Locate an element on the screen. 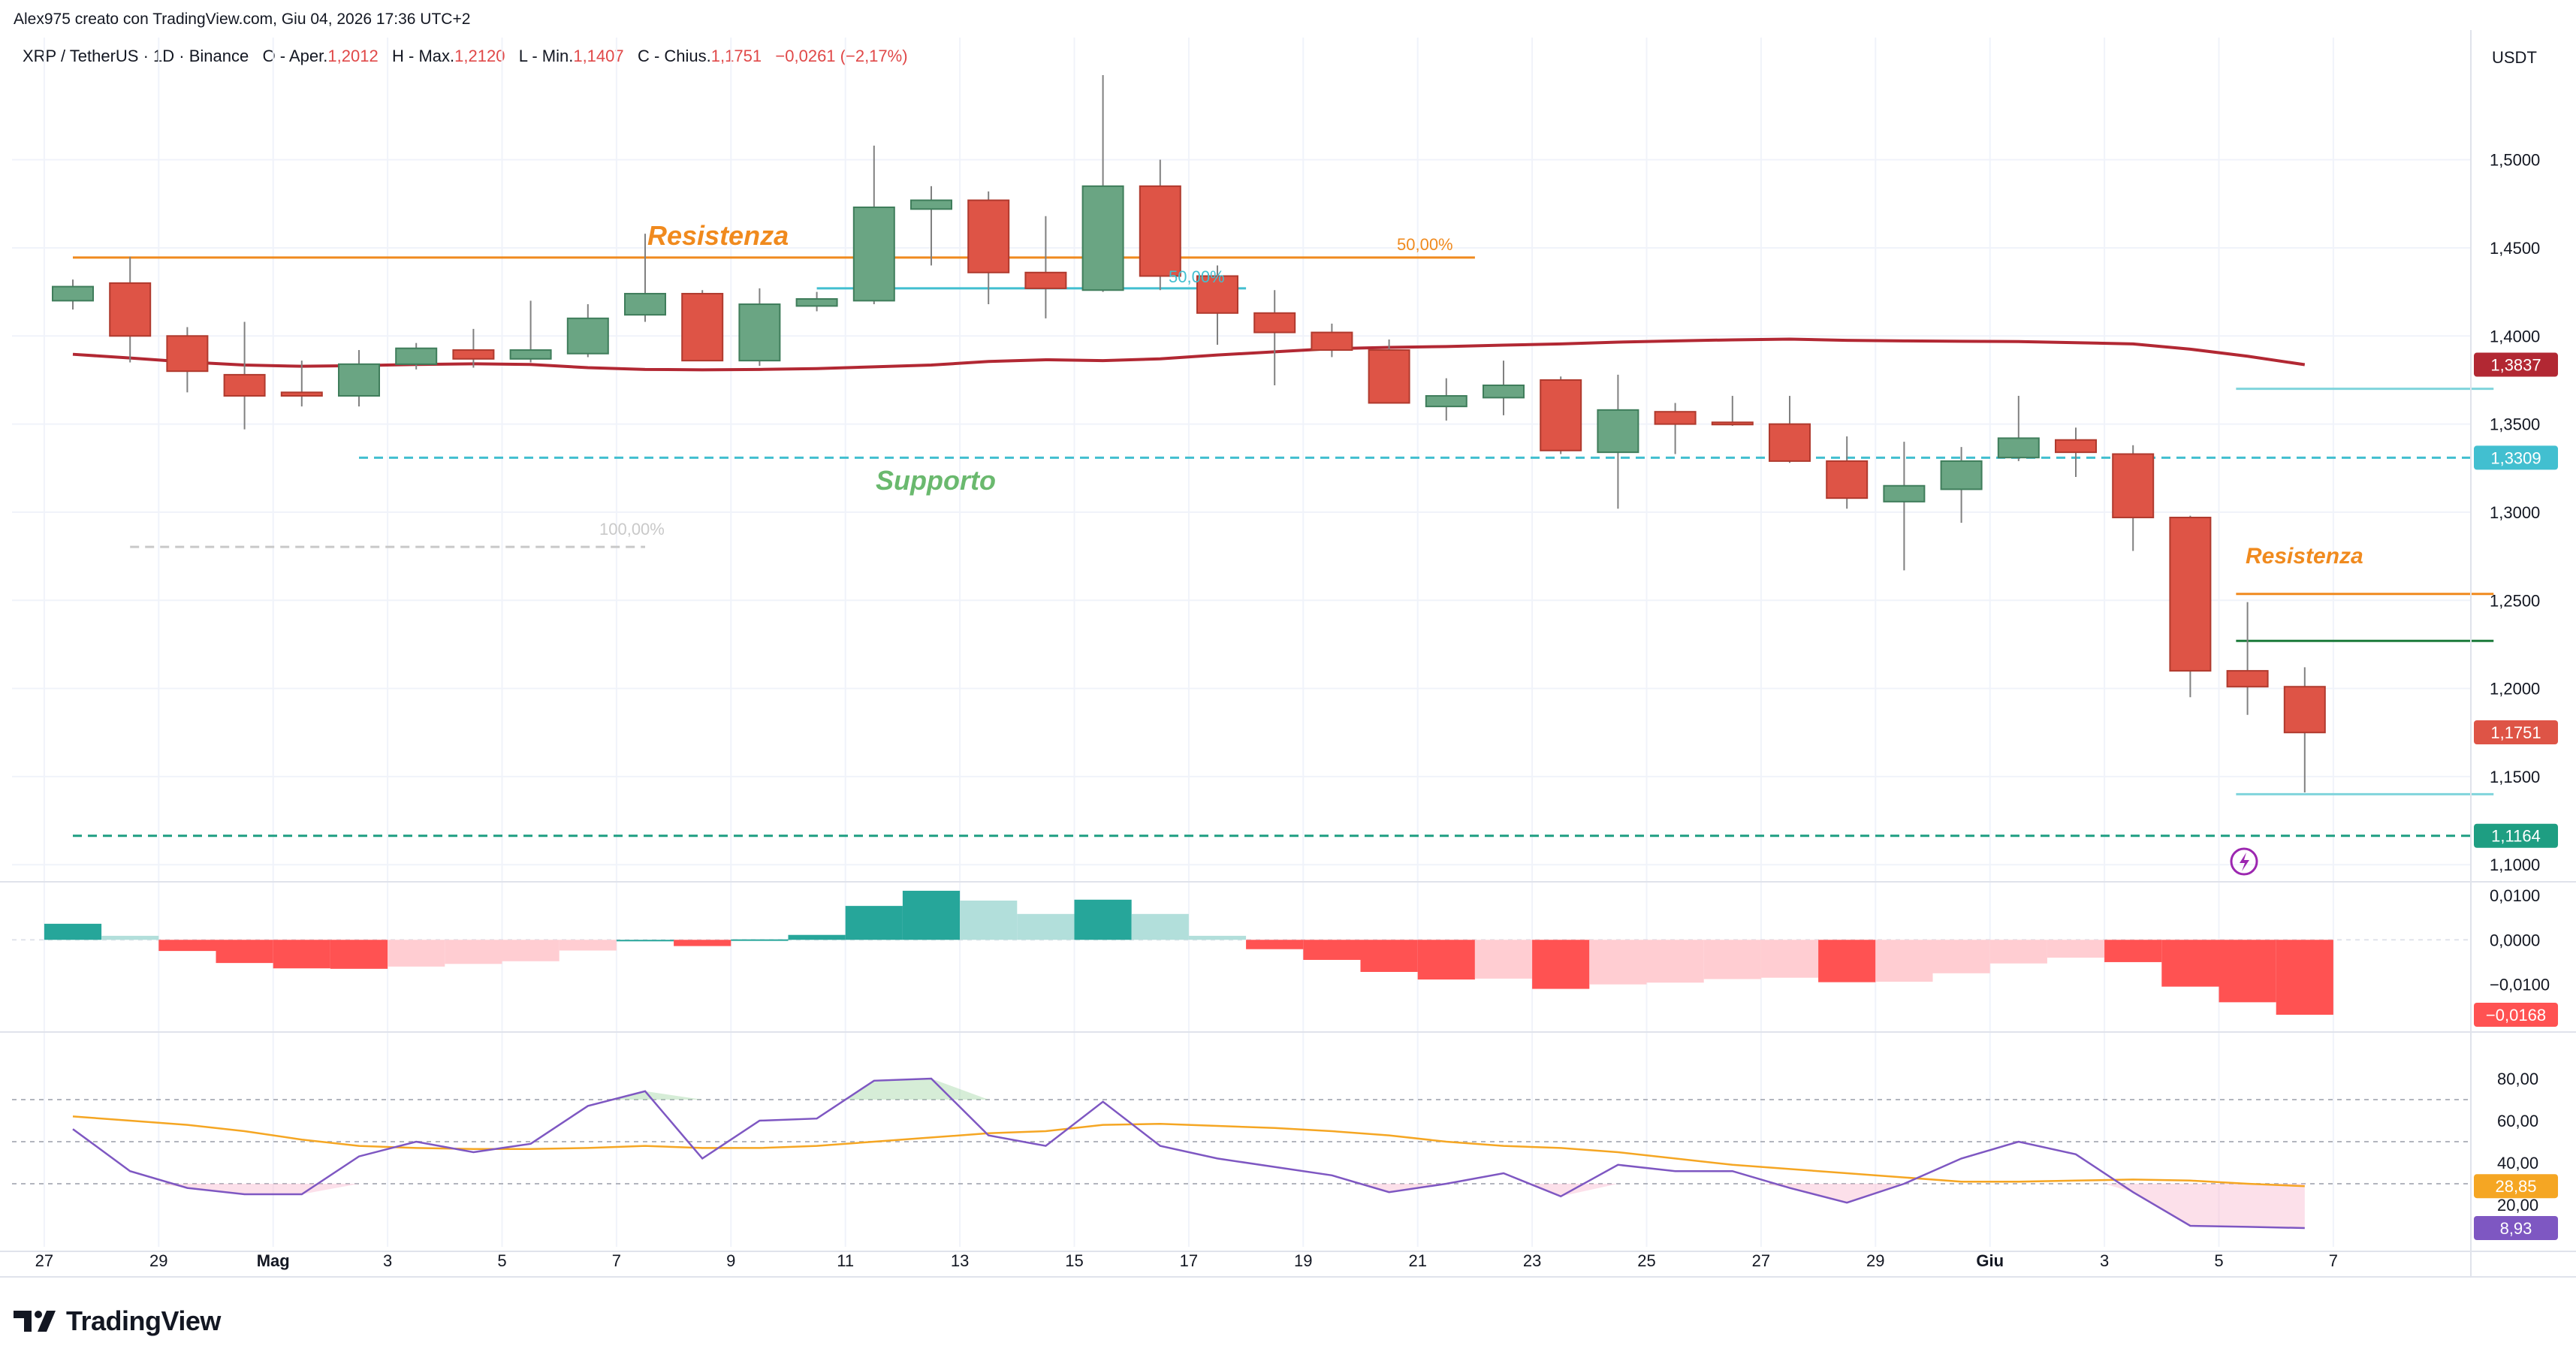  low-value: 1,1407 is located at coordinates (598, 56).